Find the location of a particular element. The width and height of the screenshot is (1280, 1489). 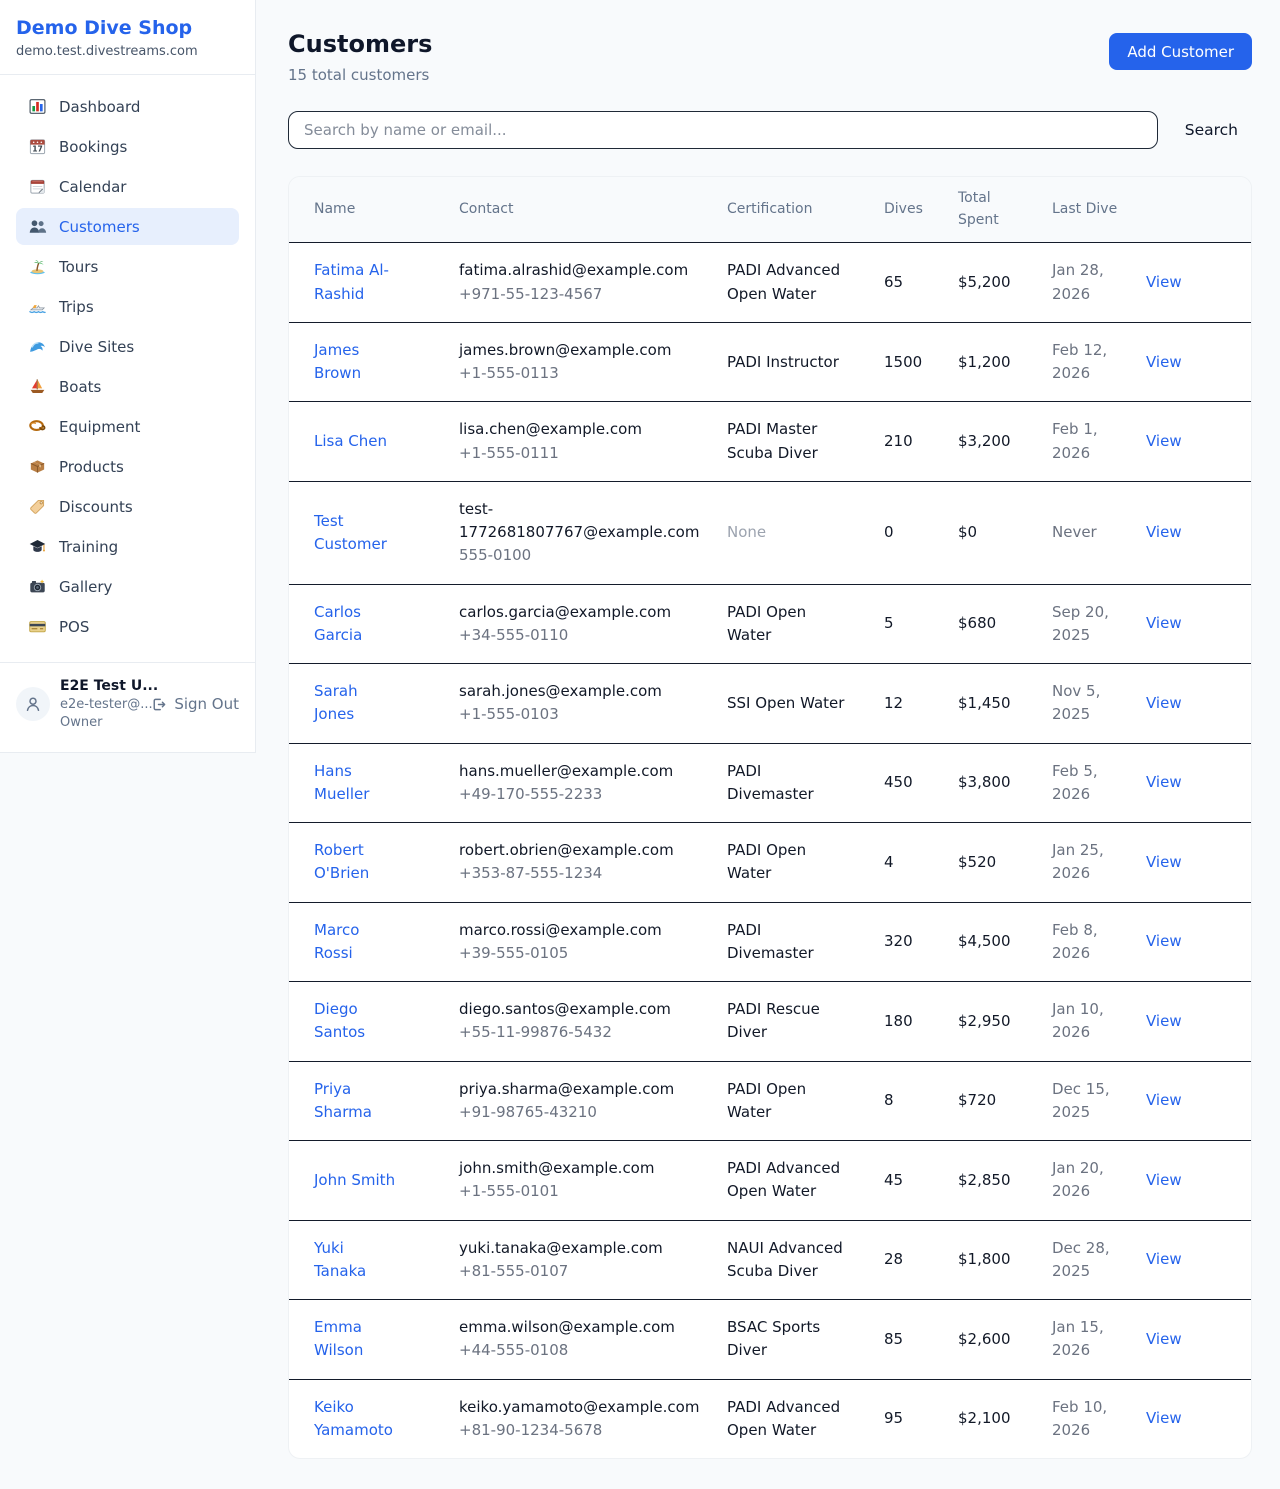

contact-cell: carlos.garcia@example.com +34-555-0110 is located at coordinates (581, 623).